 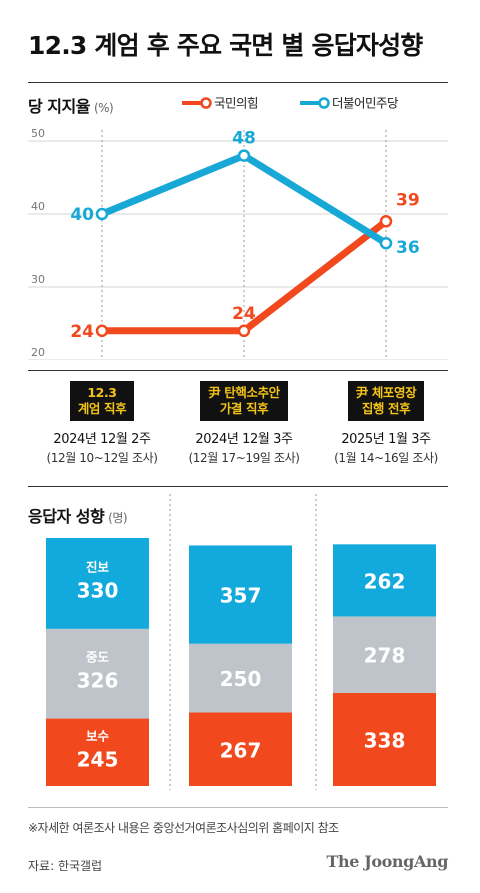 I want to click on chart-legend: 국민의힘 더불어민주당, so click(x=291, y=103).